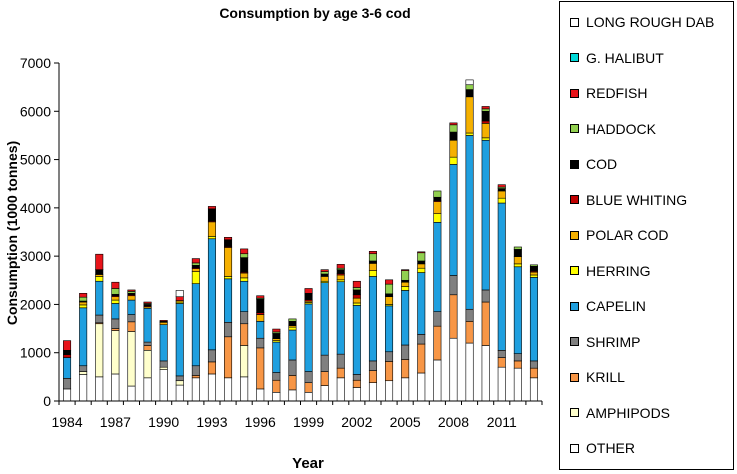 The image size is (737, 474). Describe the element at coordinates (421, 339) in the screenshot. I see `bar-2006-shrimp` at that location.